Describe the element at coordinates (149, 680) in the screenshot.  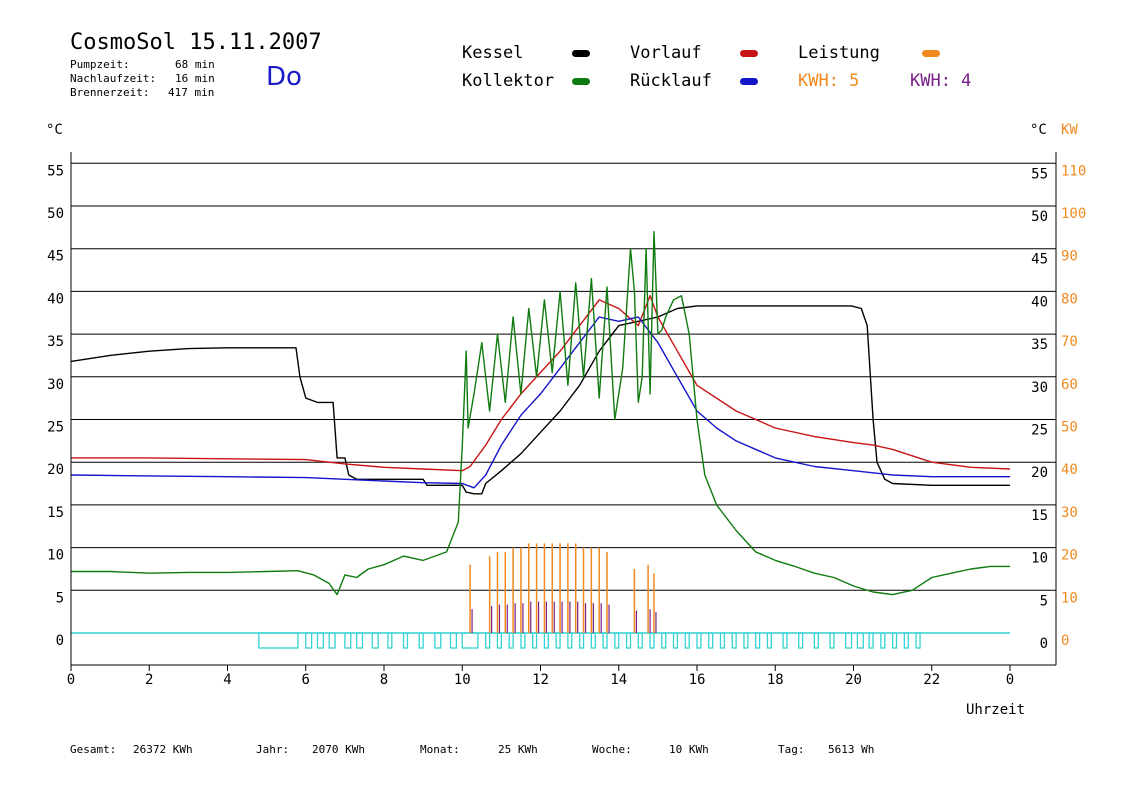
I see `x-tick-label: 2` at that location.